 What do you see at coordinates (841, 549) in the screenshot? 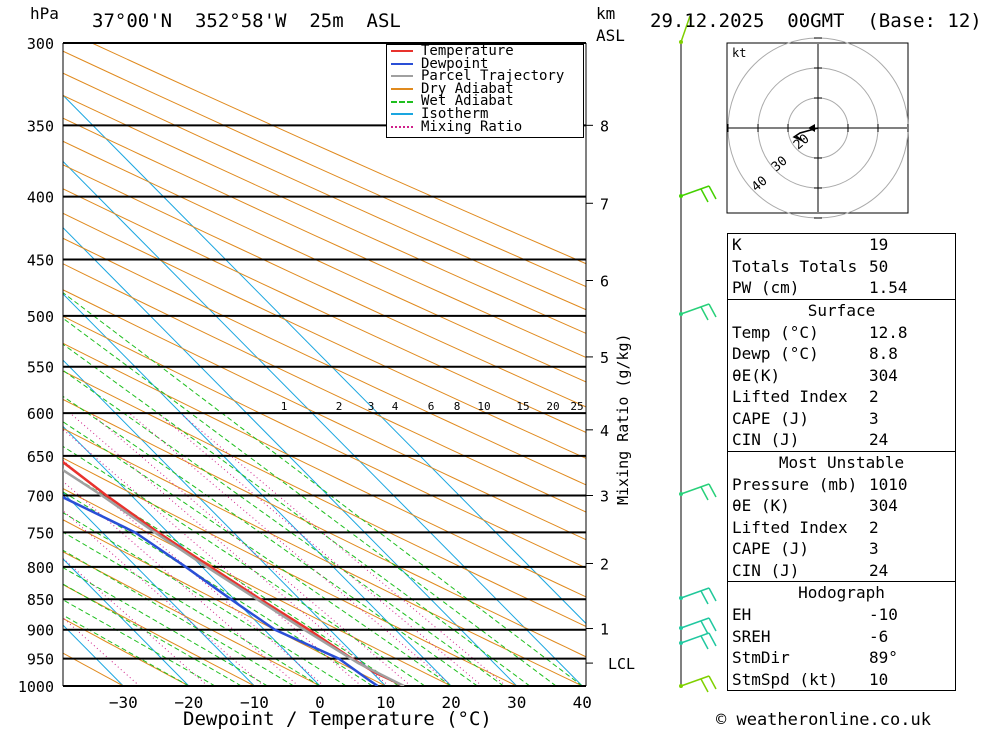
I see `index-row: CAPE (J) 3` at bounding box center [841, 549].